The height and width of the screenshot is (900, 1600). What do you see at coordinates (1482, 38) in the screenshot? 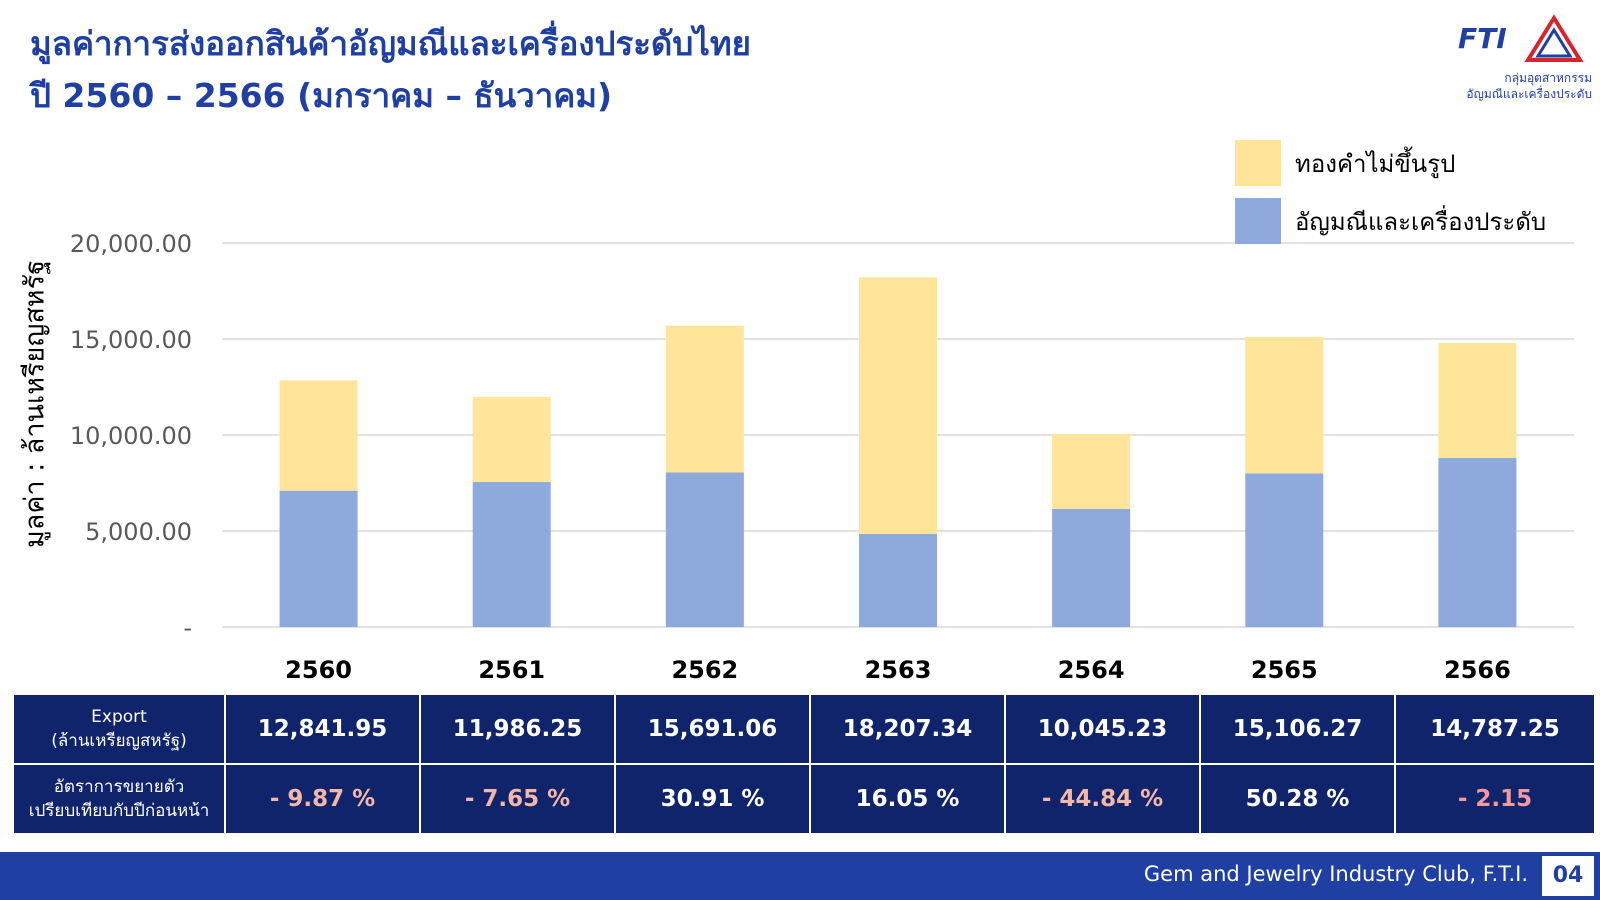
I see `logo-mark: FTI` at bounding box center [1482, 38].